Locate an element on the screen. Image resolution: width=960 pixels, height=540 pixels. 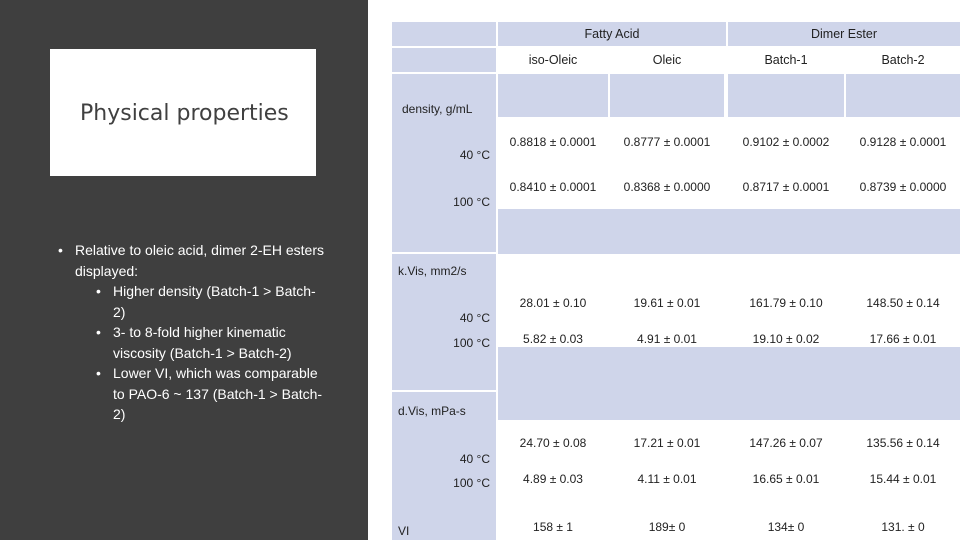
title-box: Physical properties is located at coordinates (183, 112).